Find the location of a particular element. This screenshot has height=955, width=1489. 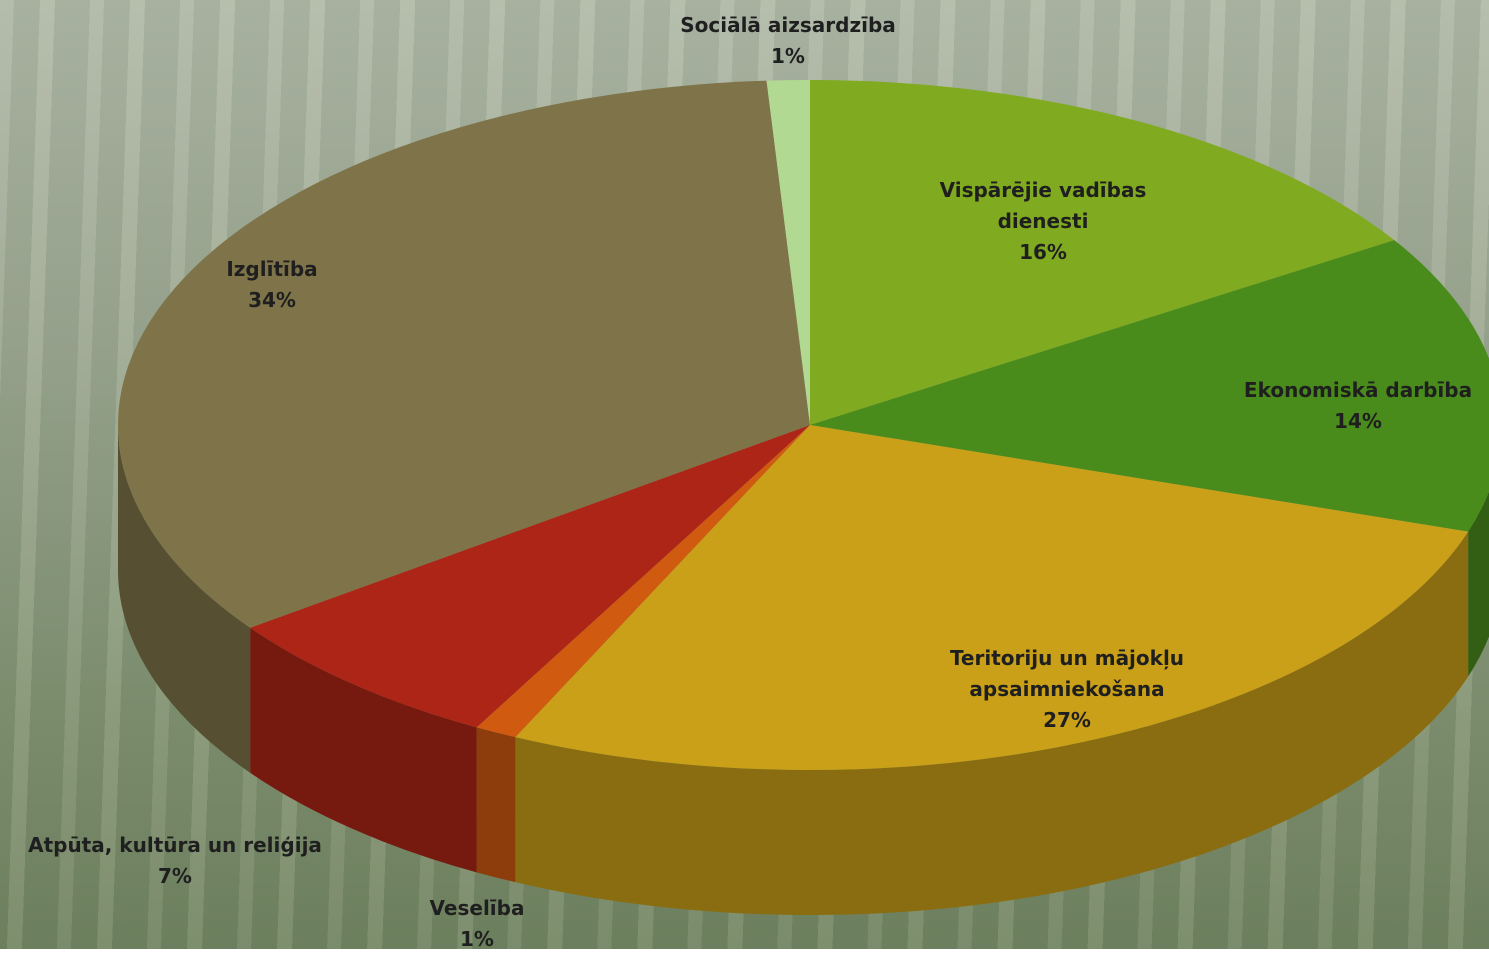

data-label: Izglītība 34% is located at coordinates (271, 285).